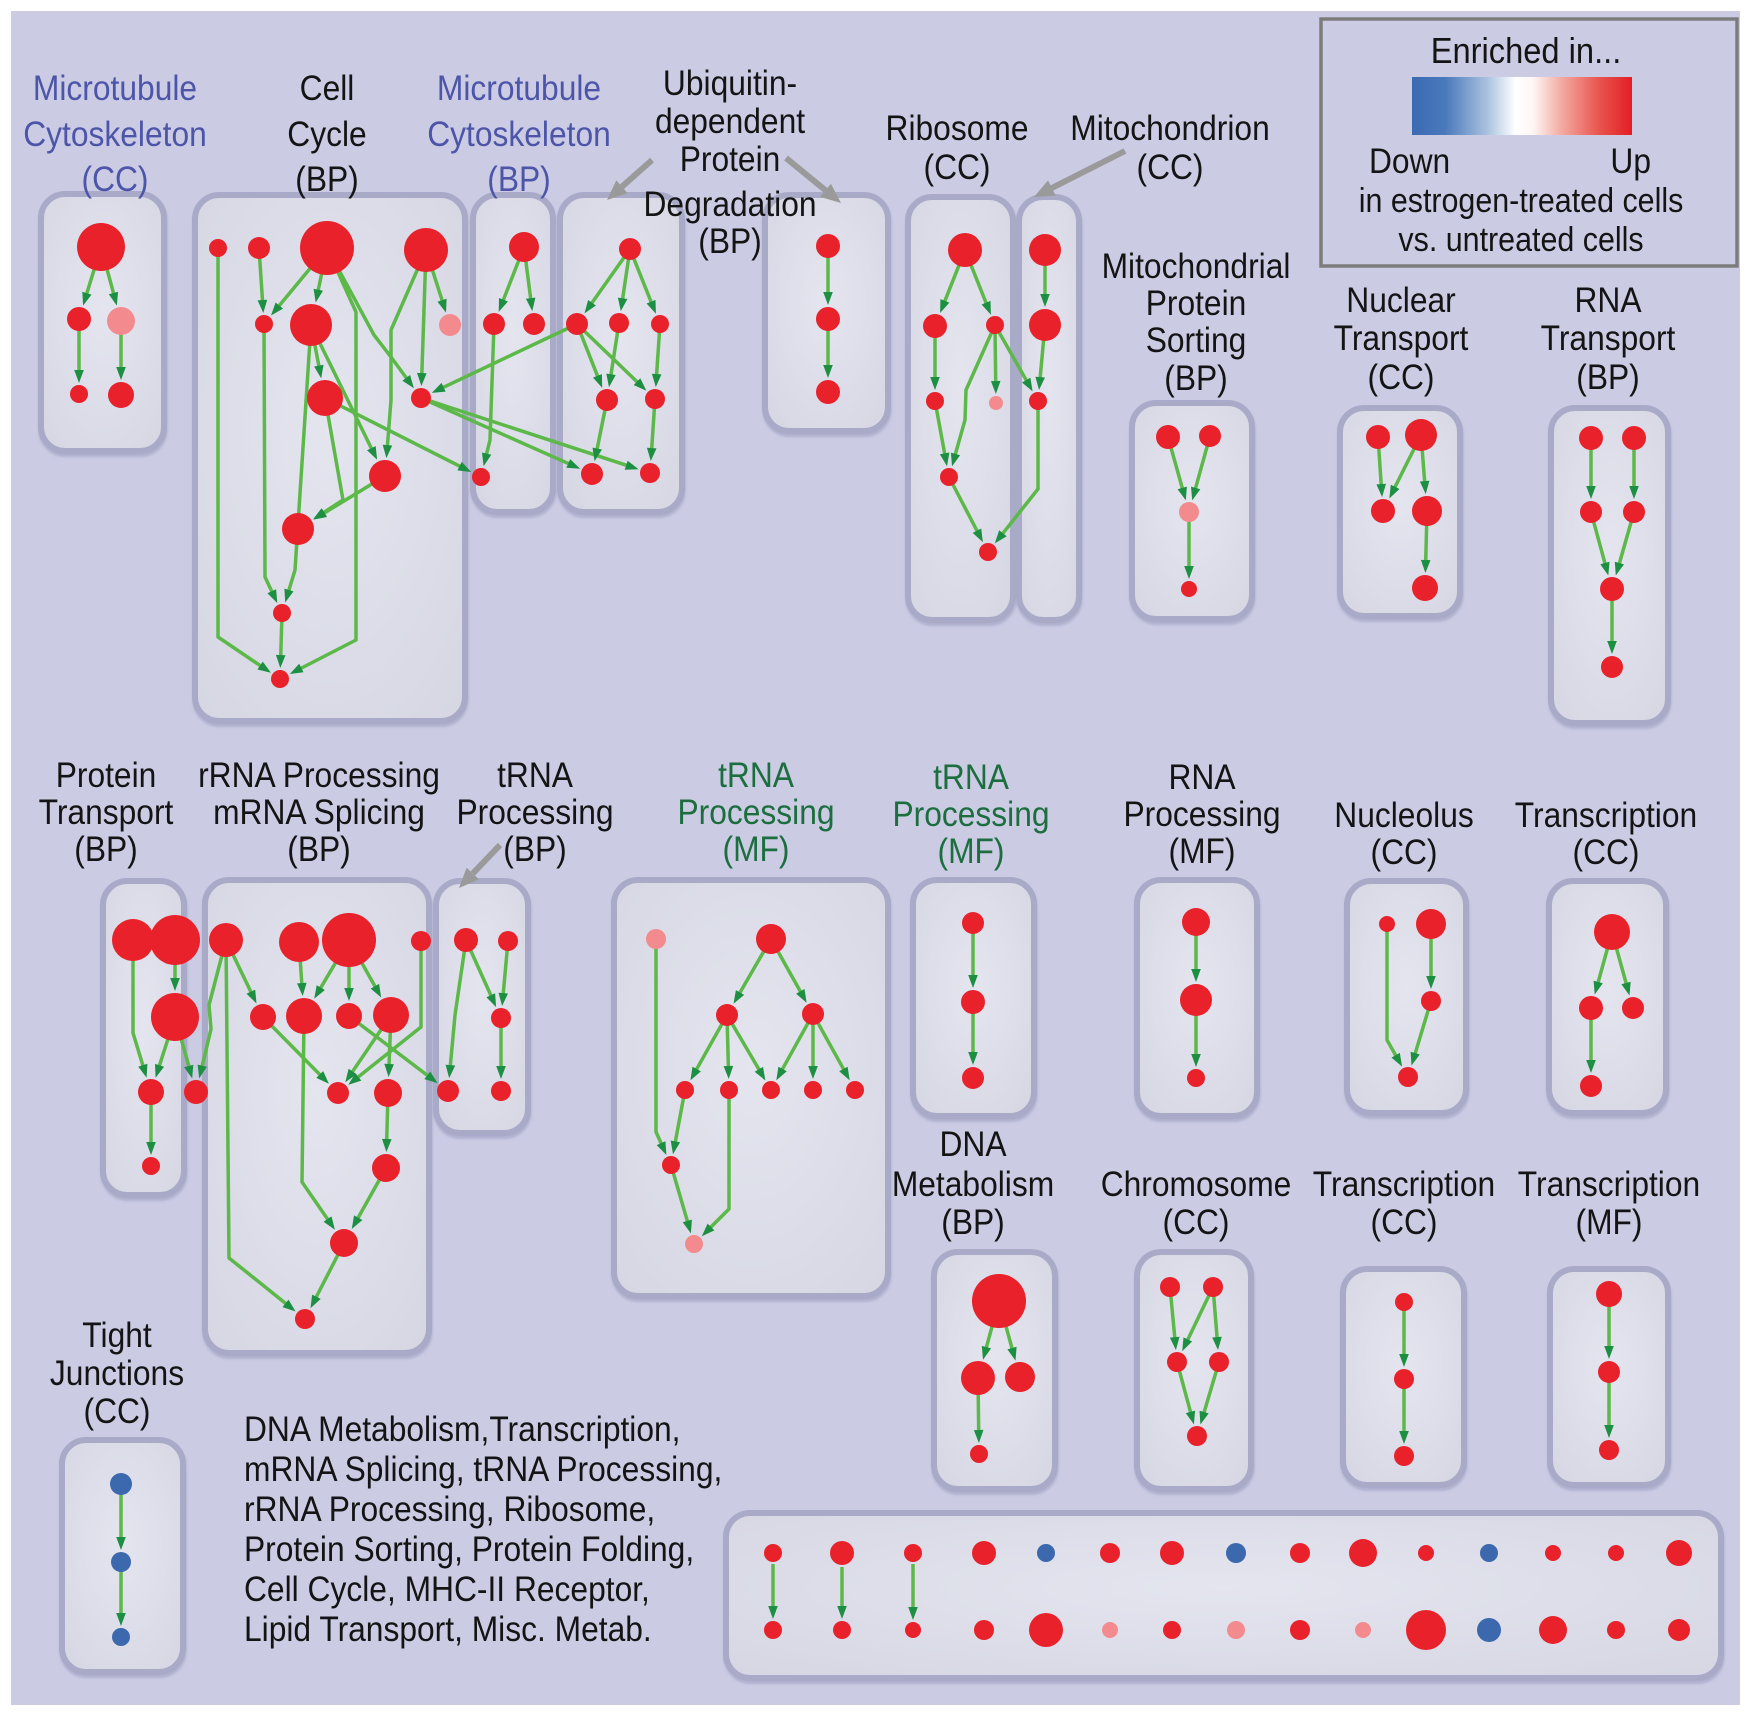 This screenshot has width=1750, height=1720. I want to click on svg-text: rRNA Processing, so click(319, 775).